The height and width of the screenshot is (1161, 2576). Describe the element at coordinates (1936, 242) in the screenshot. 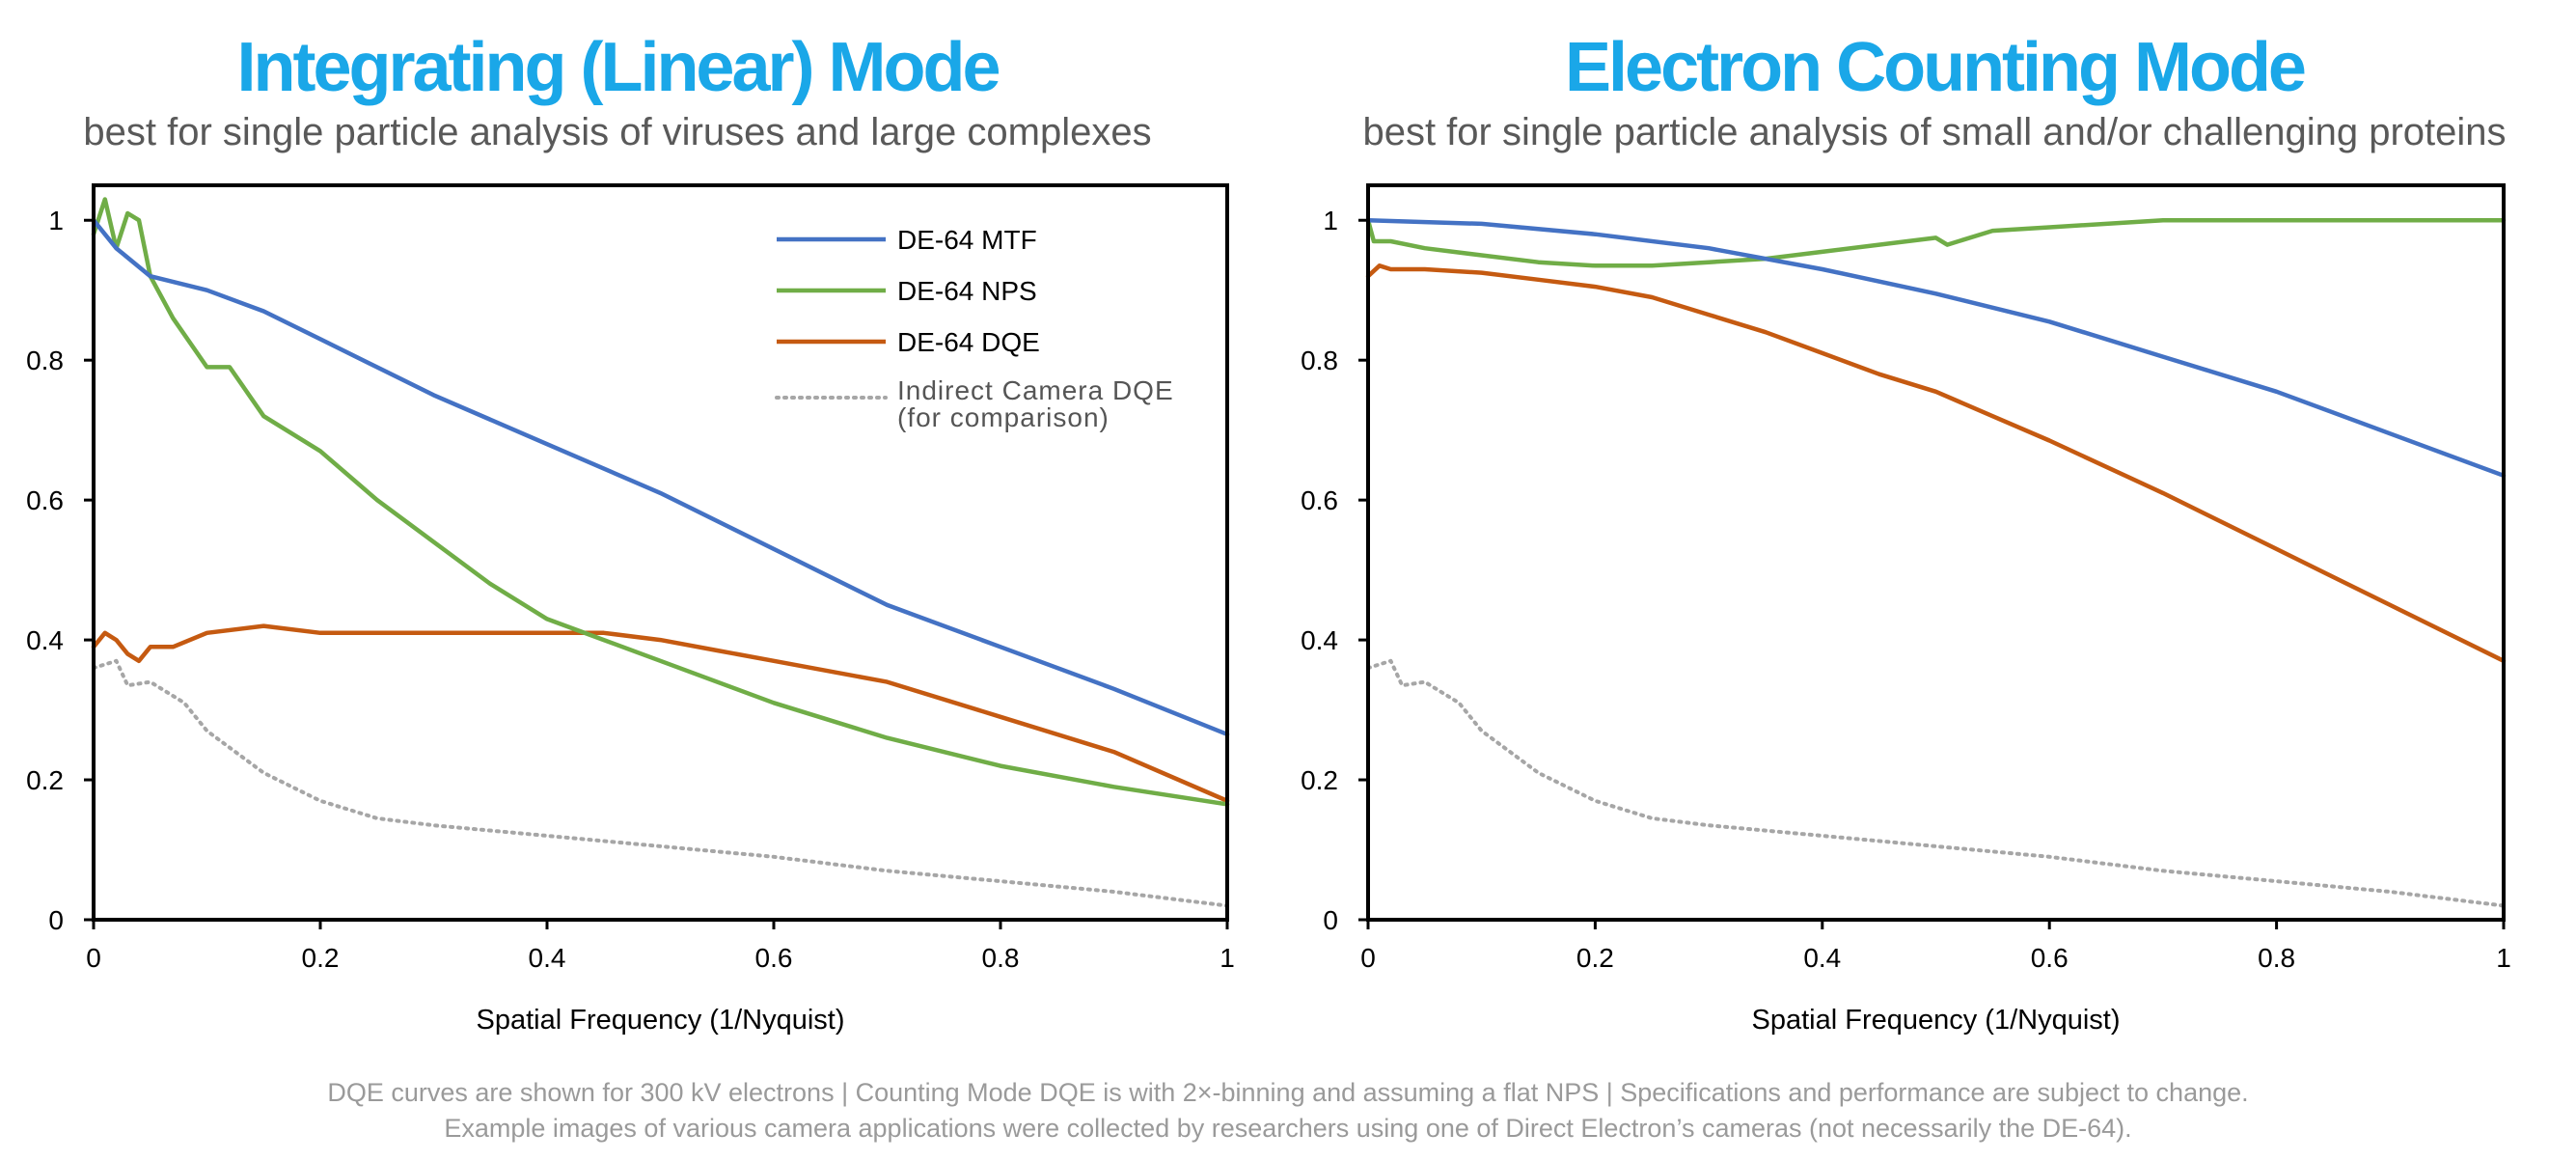

I see `right-series-de-64-nps-line` at that location.